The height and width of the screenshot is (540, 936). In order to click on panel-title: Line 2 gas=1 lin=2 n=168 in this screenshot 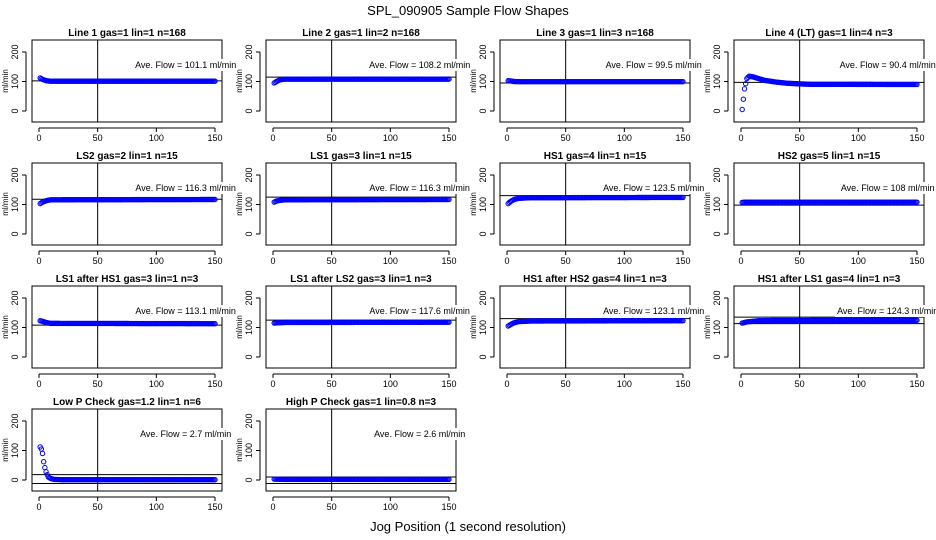, I will do `click(361, 33)`.